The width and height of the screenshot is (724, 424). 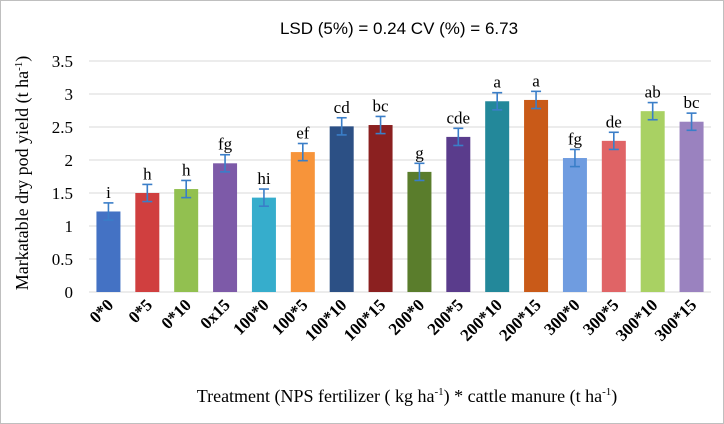 What do you see at coordinates (364, 319) in the screenshot?
I see `x-tick-label: 100*15` at bounding box center [364, 319].